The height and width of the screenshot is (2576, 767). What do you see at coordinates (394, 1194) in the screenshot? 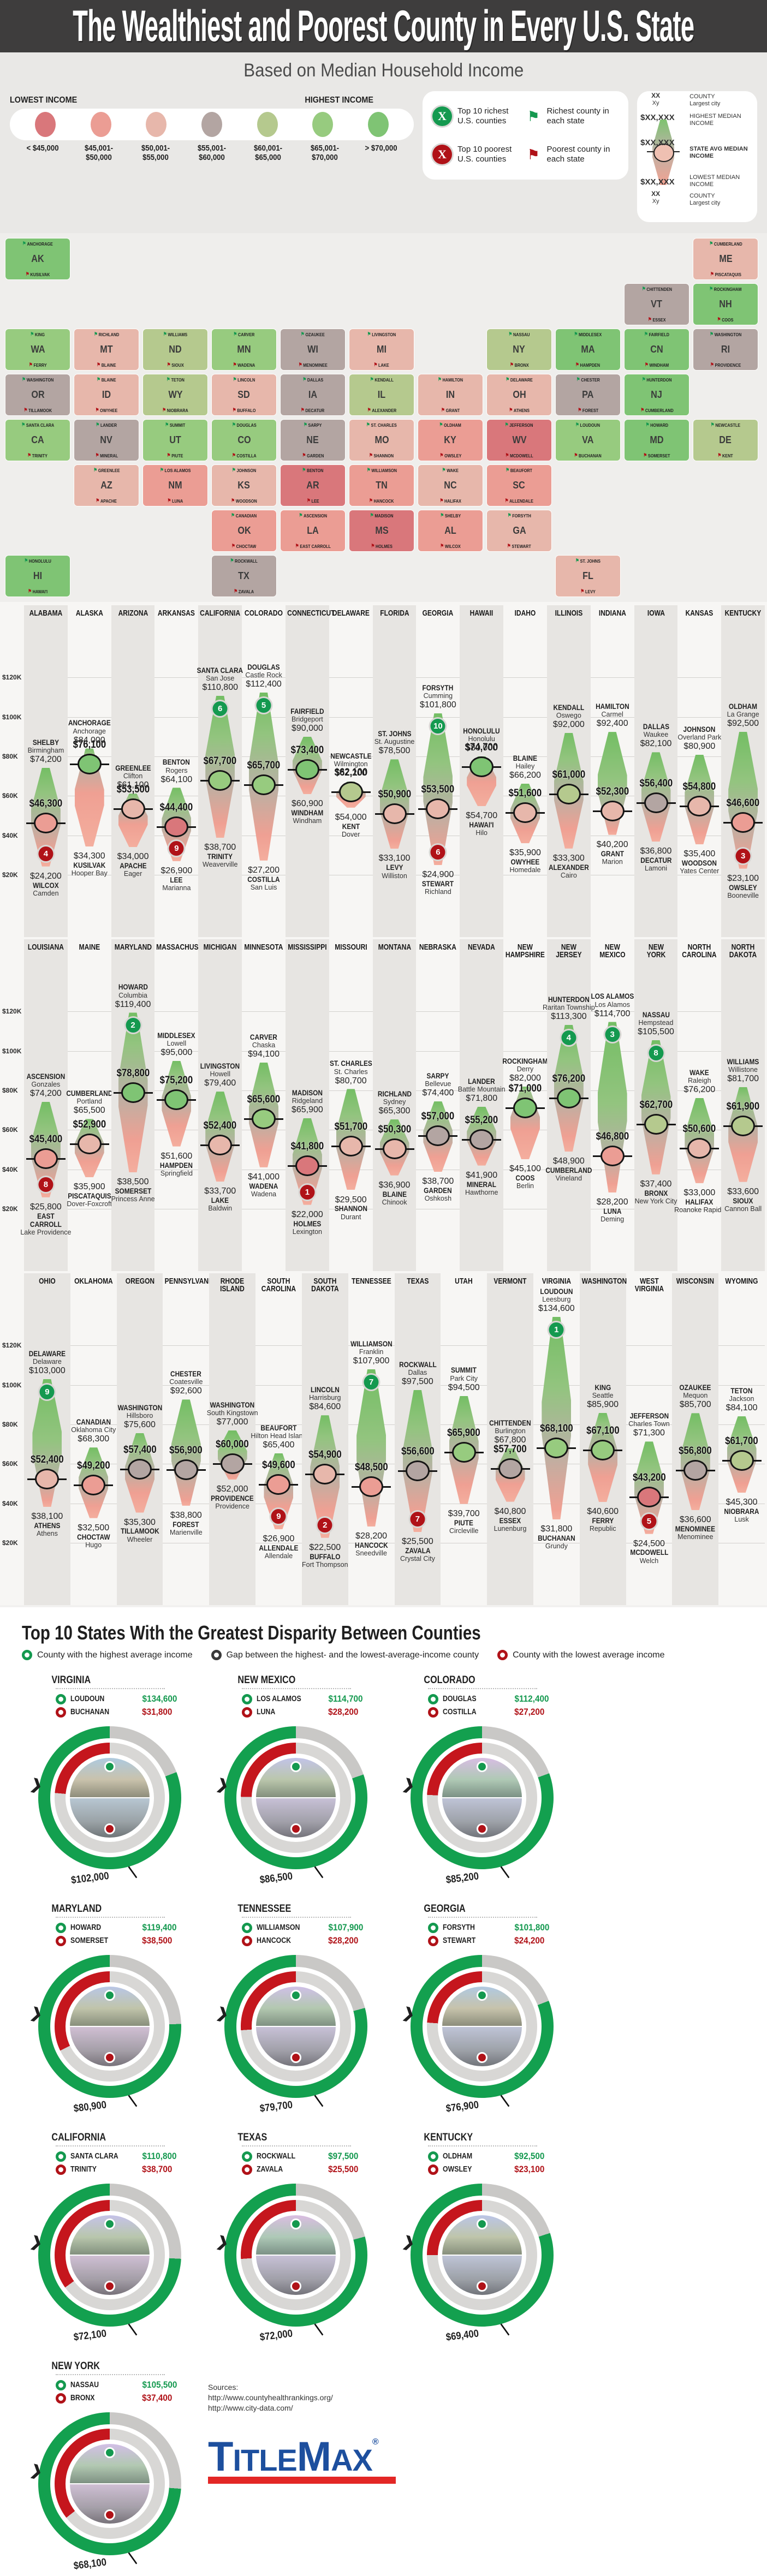
I see `poorest-county-name: BLAINE` at bounding box center [394, 1194].